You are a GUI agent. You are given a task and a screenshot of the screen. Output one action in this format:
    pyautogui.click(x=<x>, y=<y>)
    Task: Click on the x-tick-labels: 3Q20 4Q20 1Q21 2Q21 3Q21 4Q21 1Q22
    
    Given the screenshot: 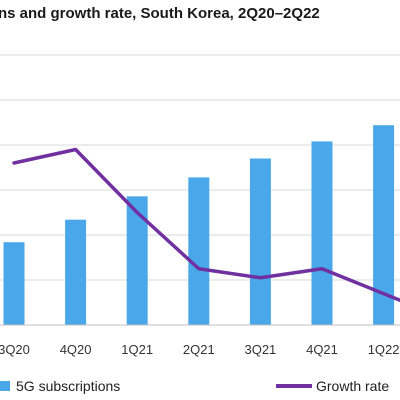 What is the action you would take?
    pyautogui.click(x=200, y=349)
    